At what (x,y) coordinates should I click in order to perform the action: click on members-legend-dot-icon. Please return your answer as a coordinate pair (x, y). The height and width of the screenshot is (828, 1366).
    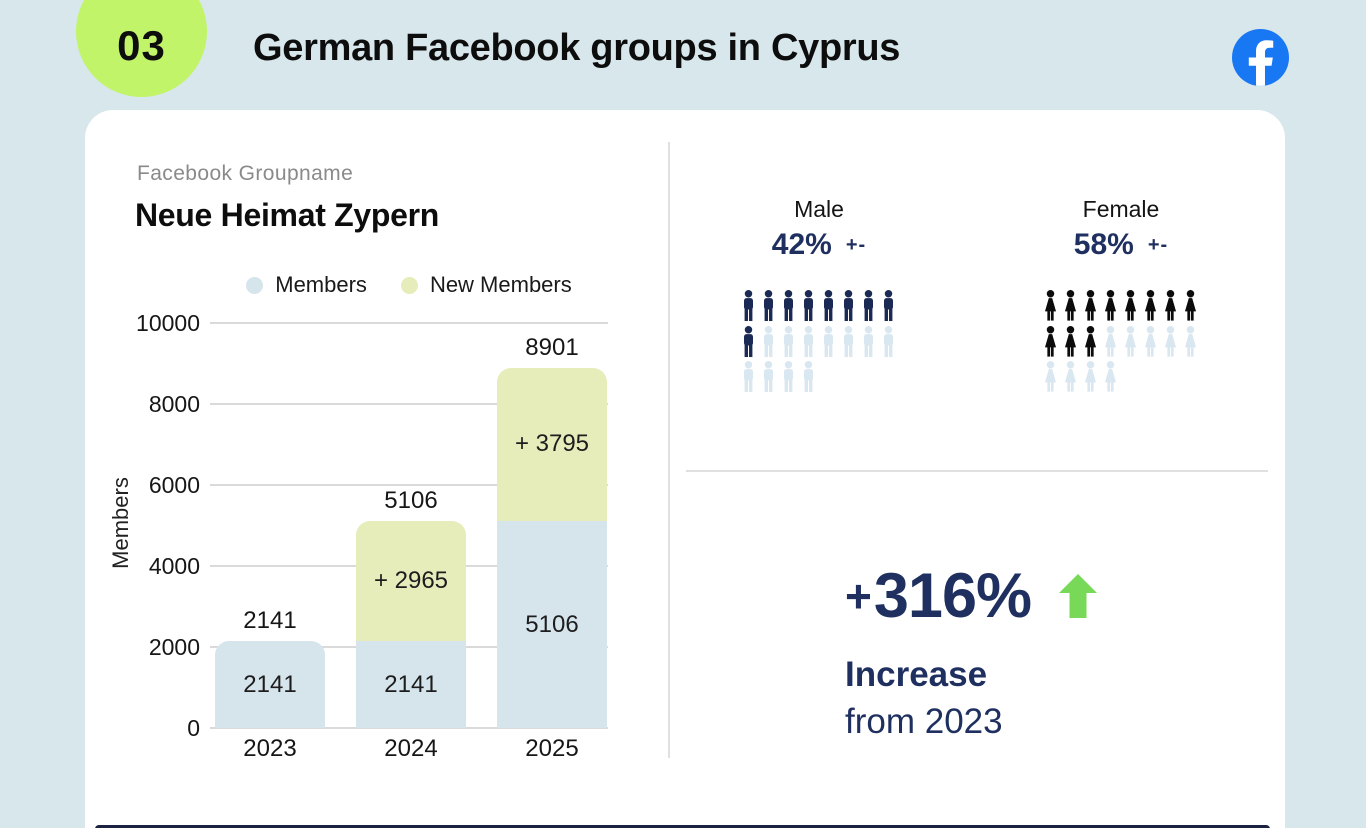
    Looking at the image, I should click on (255, 285).